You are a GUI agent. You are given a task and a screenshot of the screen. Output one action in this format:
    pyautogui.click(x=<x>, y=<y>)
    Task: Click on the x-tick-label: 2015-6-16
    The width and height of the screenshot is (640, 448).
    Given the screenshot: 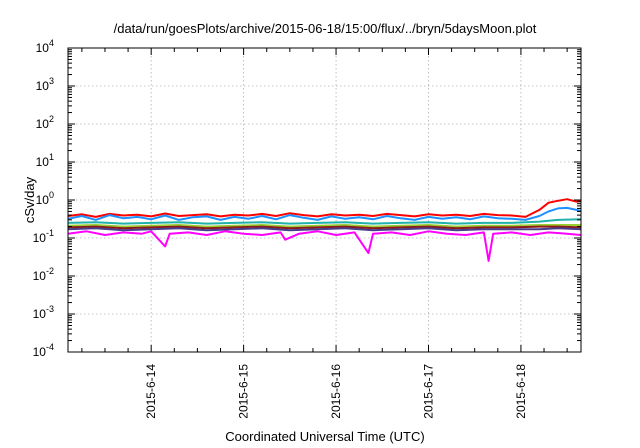 What is the action you would take?
    pyautogui.click(x=336, y=391)
    